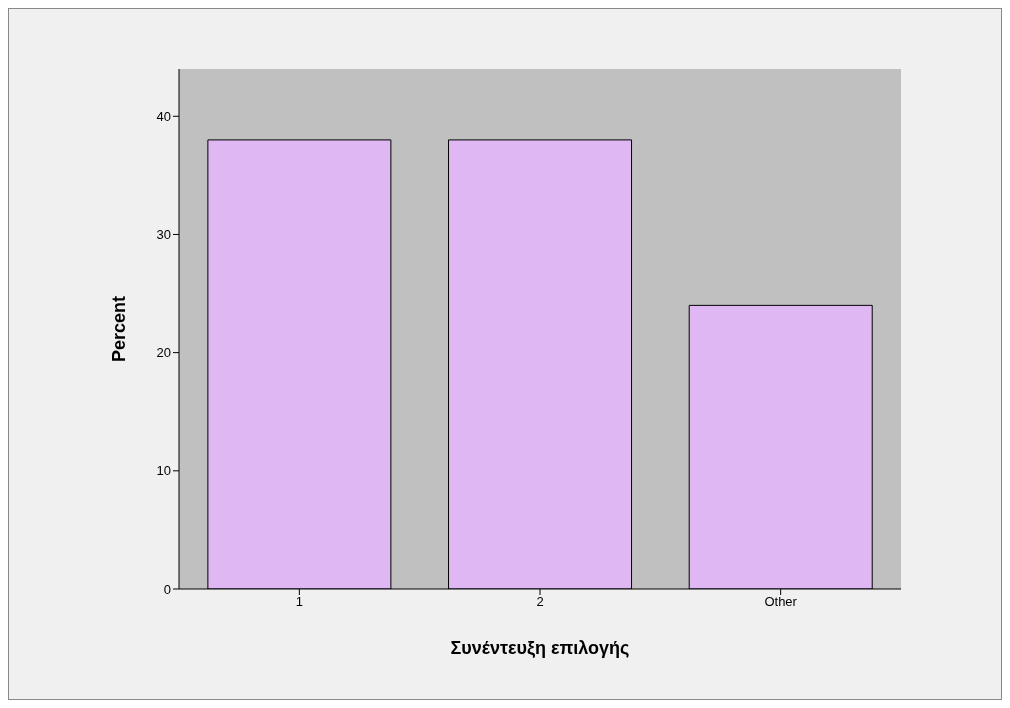 This screenshot has width=1010, height=708. I want to click on x-tick-label: Other, so click(781, 602).